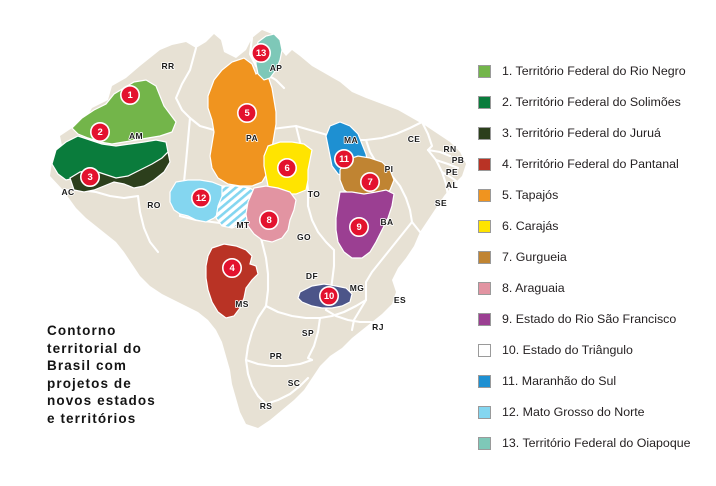 Image resolution: width=716 pixels, height=486 pixels. I want to click on state-label-rr: RR, so click(167, 66).